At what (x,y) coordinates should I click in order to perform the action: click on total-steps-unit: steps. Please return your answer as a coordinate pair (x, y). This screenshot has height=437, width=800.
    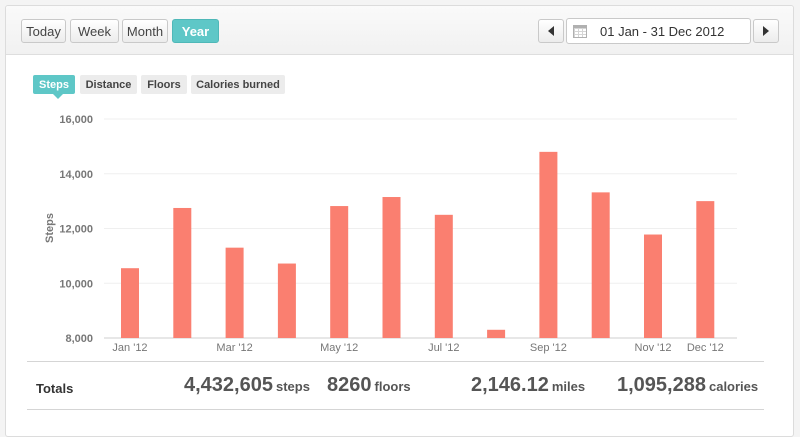
    Looking at the image, I should click on (292, 386).